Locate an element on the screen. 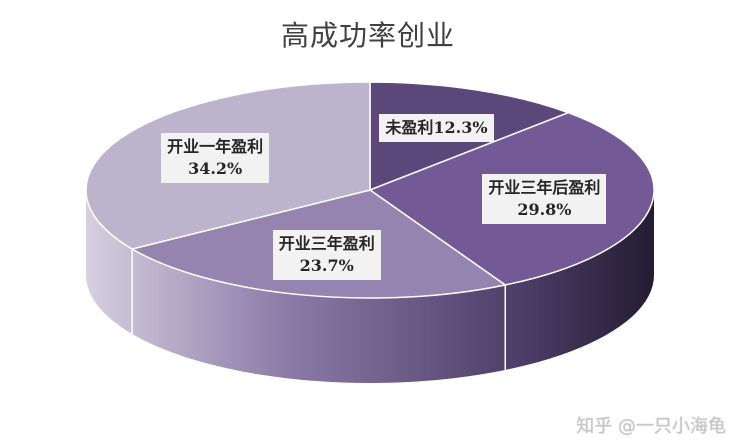  slice-label: 未盈利12.3% is located at coordinates (436, 127).